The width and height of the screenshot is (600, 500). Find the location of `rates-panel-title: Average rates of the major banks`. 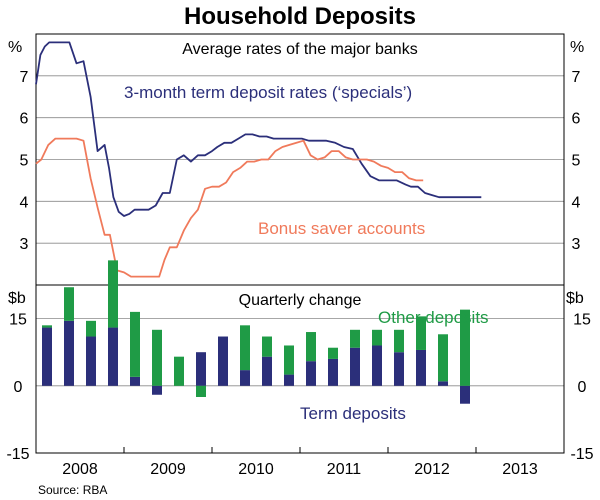

rates-panel-title: Average rates of the major banks is located at coordinates (299, 49).